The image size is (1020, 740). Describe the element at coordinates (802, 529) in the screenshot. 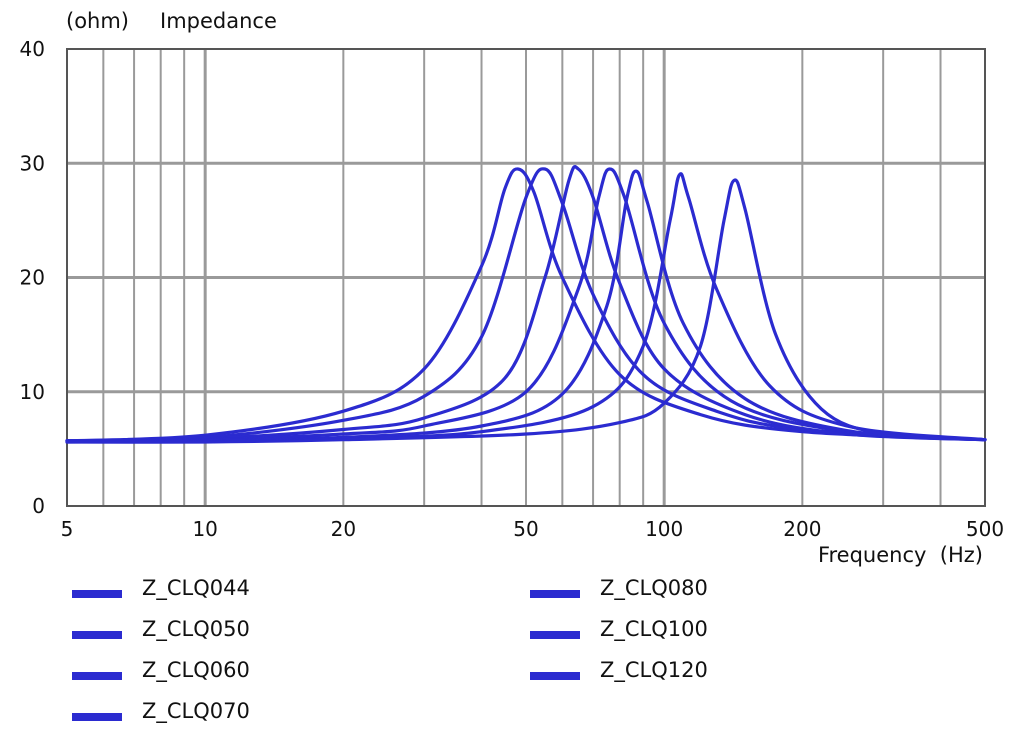

I see `x-tick-label: 200` at that location.